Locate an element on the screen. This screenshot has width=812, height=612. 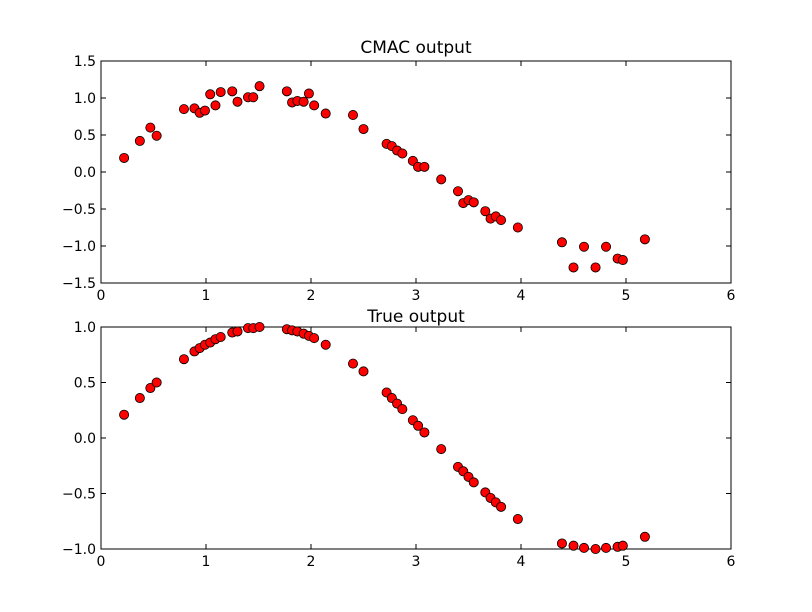
true-x-tick-label: 2 is located at coordinates (311, 562).